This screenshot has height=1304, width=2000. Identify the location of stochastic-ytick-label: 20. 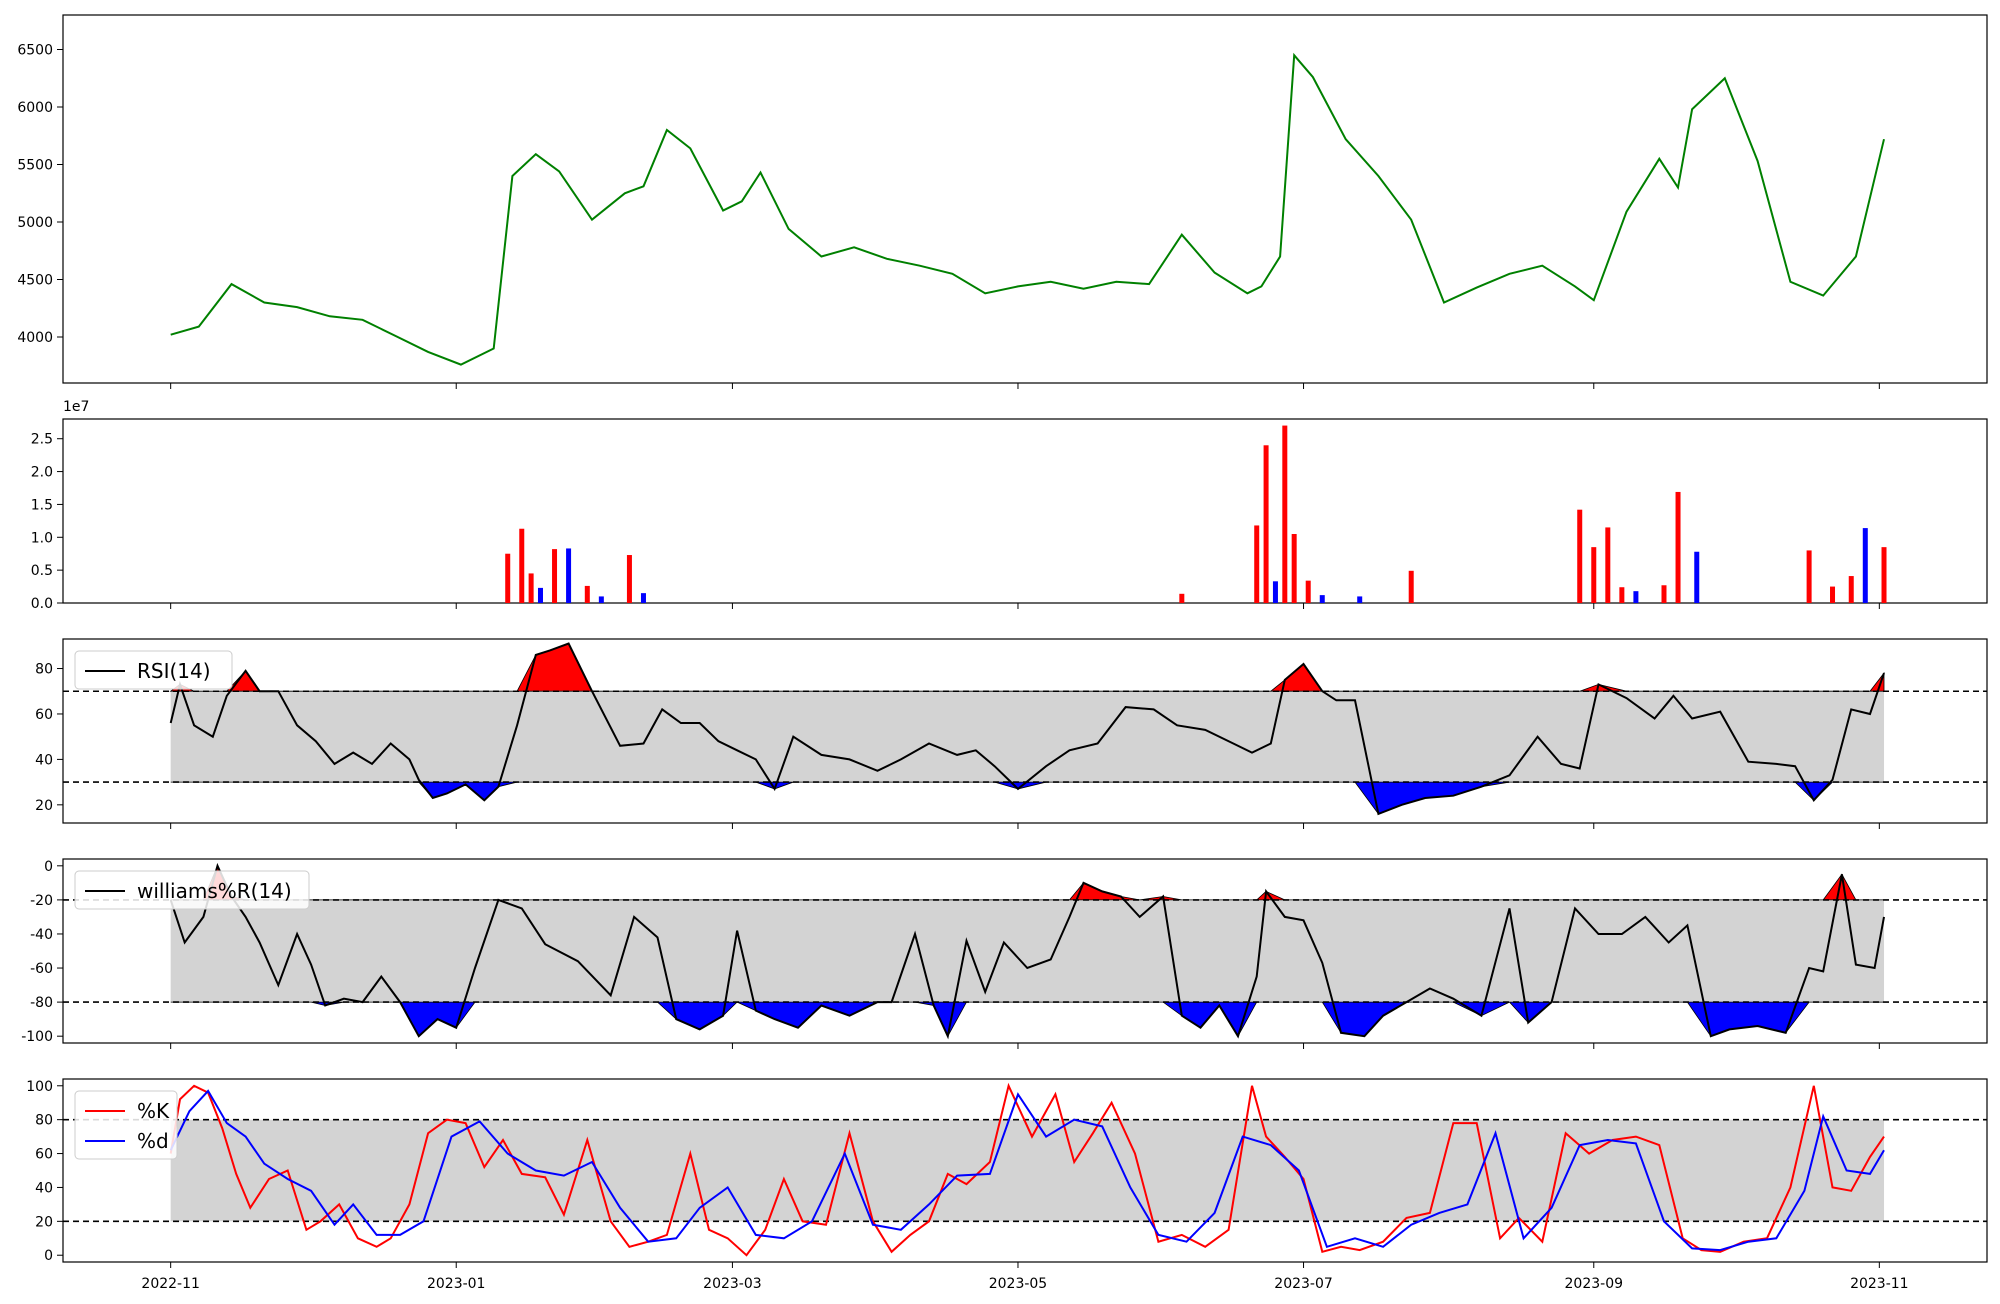
(44, 1222).